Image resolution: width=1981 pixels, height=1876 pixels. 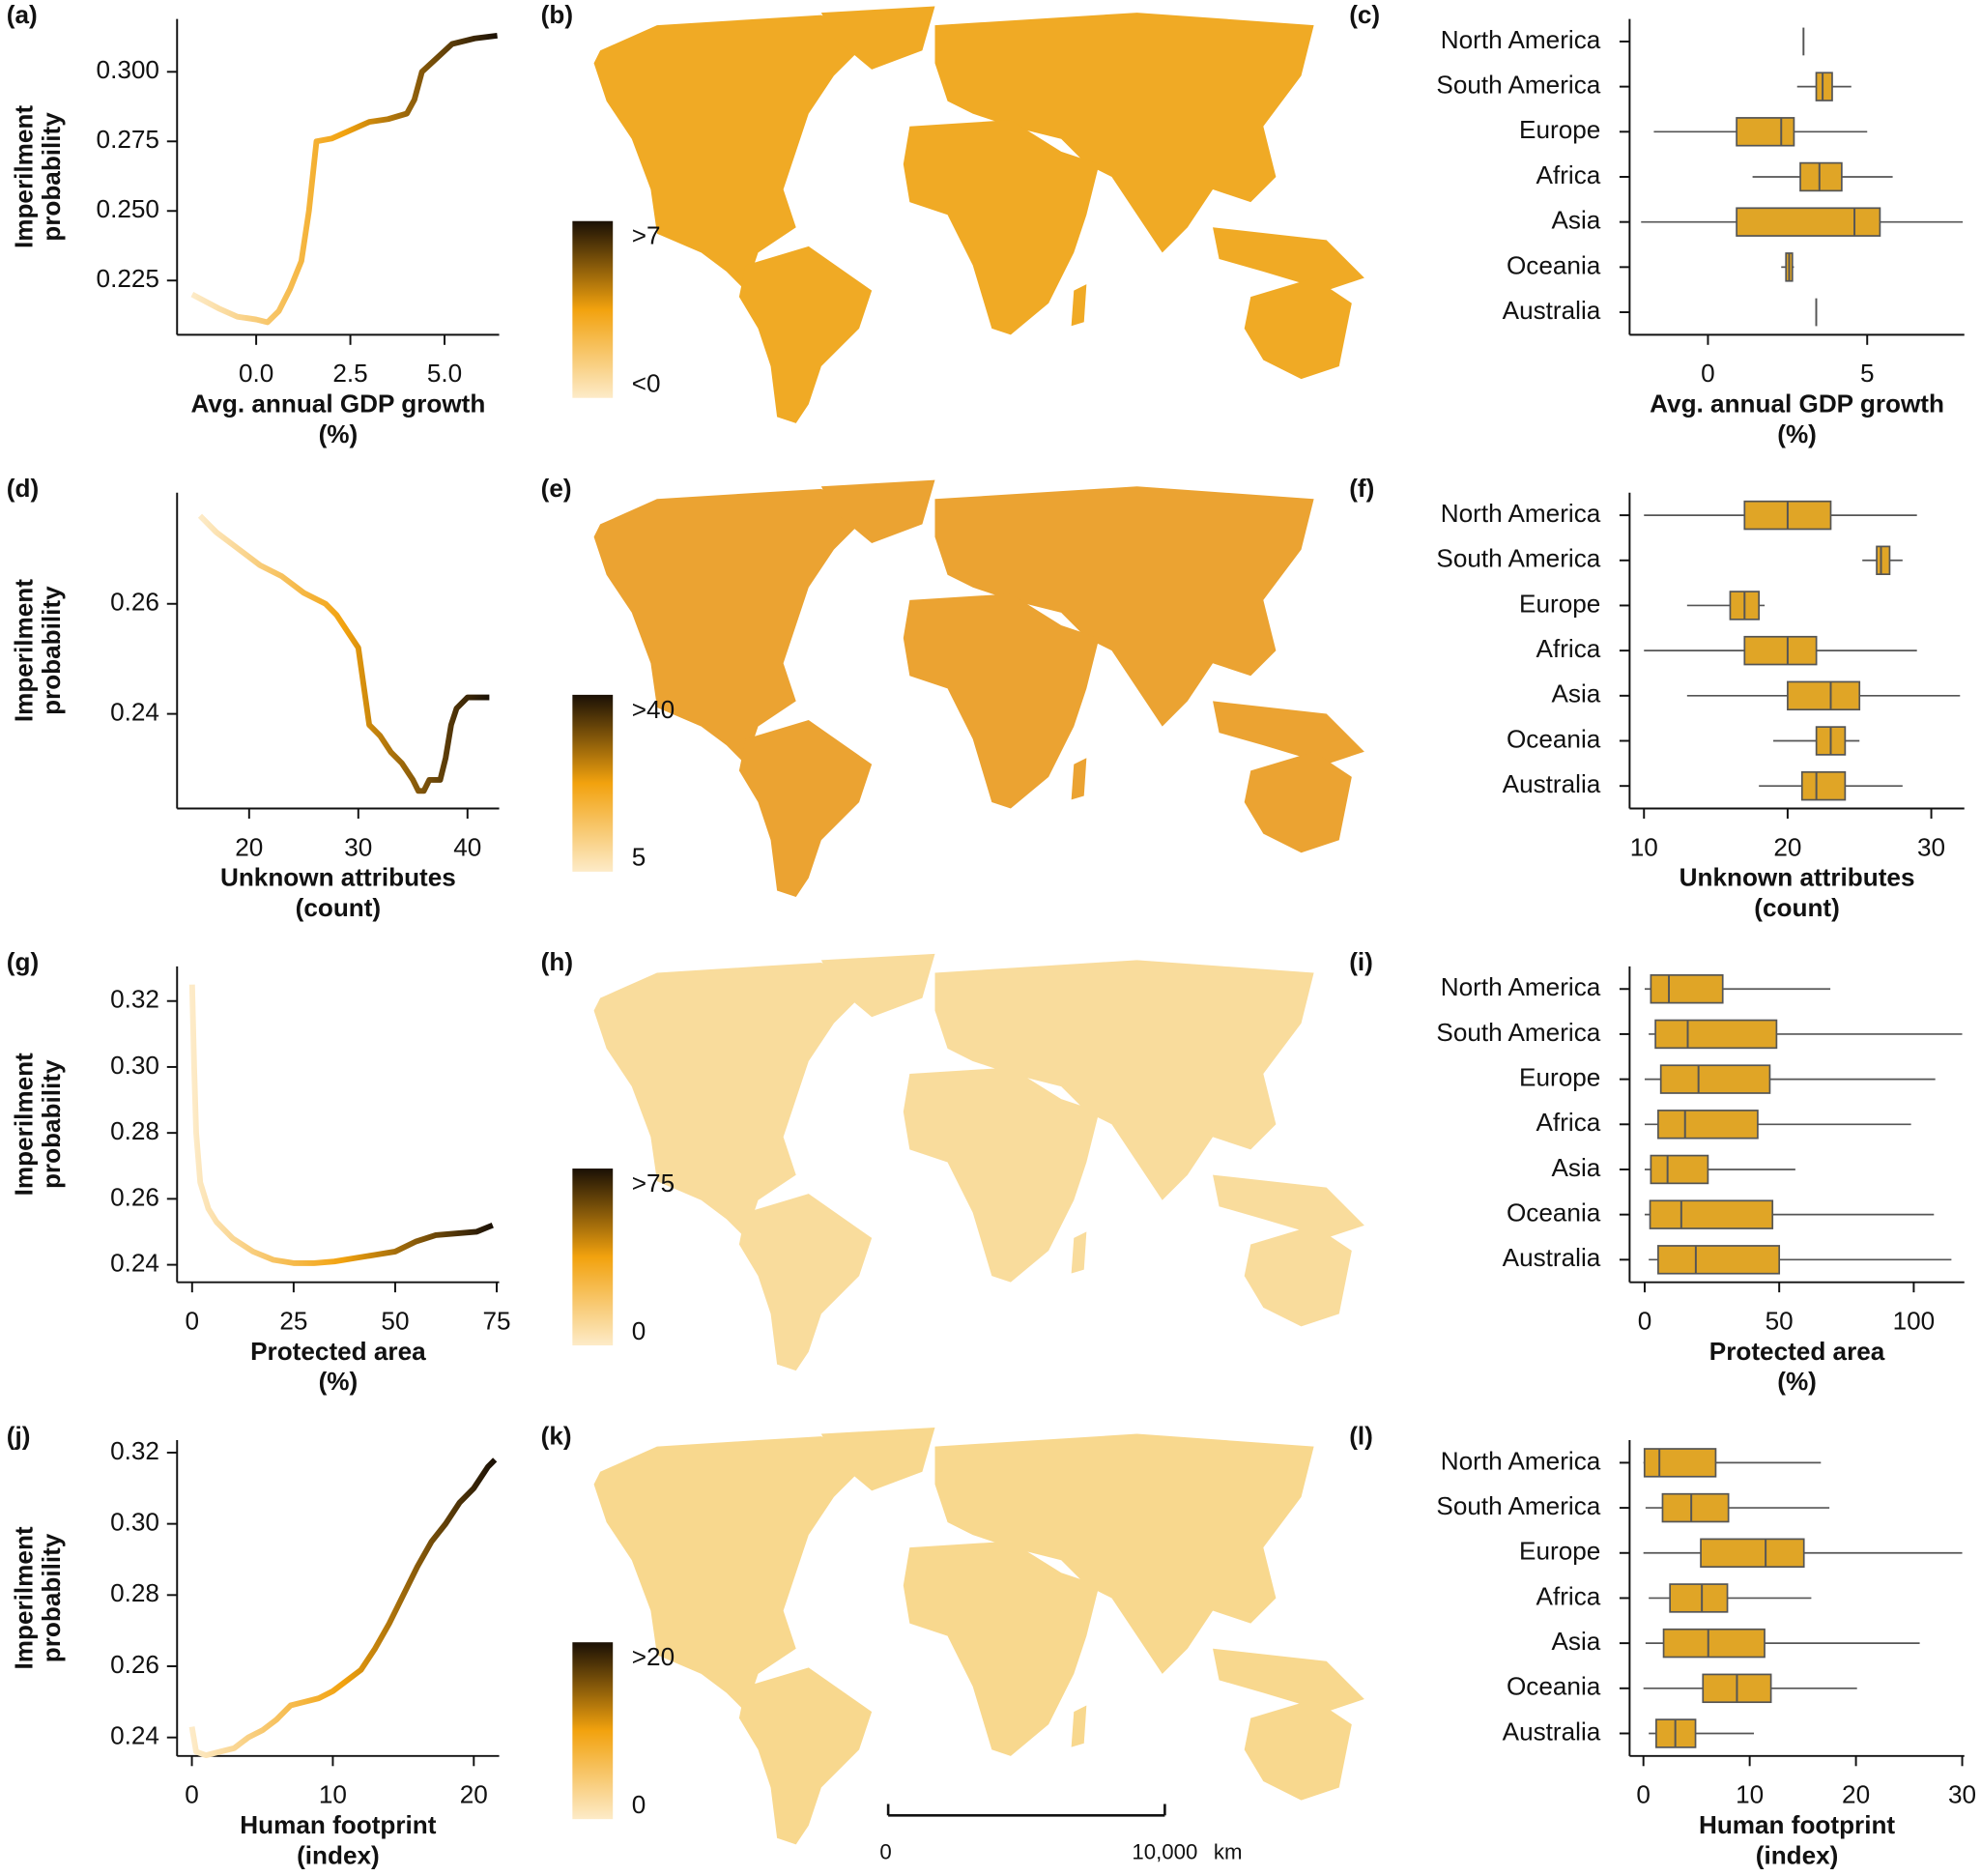 I want to click on x-tick-label: 100, so click(x=1915, y=1320).